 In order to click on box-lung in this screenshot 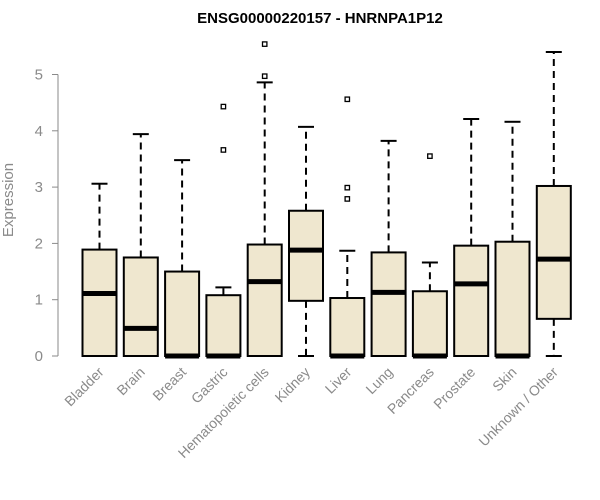, I will do `click(388, 248)`.